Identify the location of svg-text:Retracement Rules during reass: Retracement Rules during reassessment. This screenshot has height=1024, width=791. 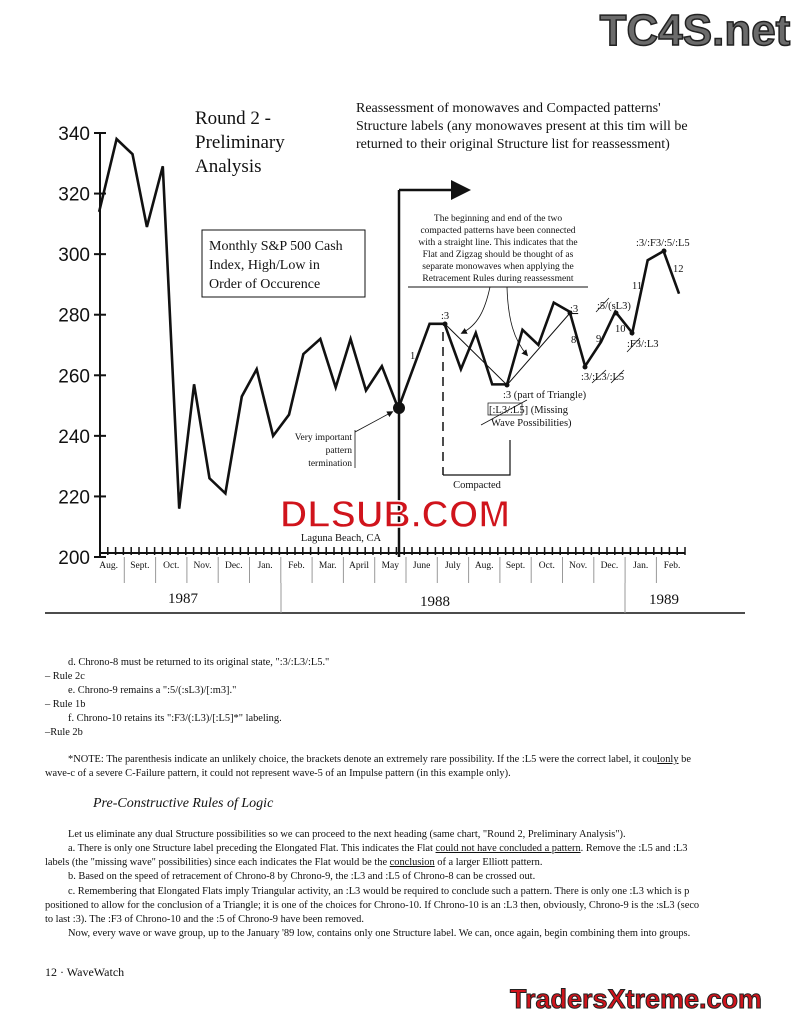
(498, 279).